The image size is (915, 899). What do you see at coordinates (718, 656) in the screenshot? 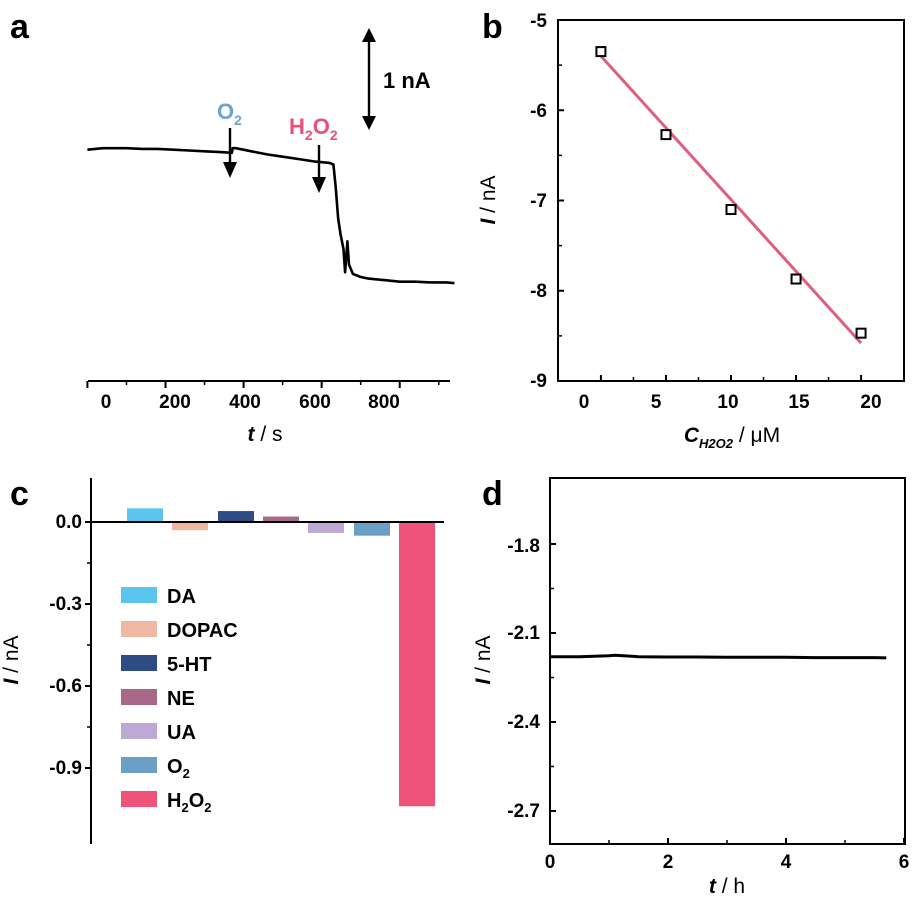
I see `d-current-trace` at bounding box center [718, 656].